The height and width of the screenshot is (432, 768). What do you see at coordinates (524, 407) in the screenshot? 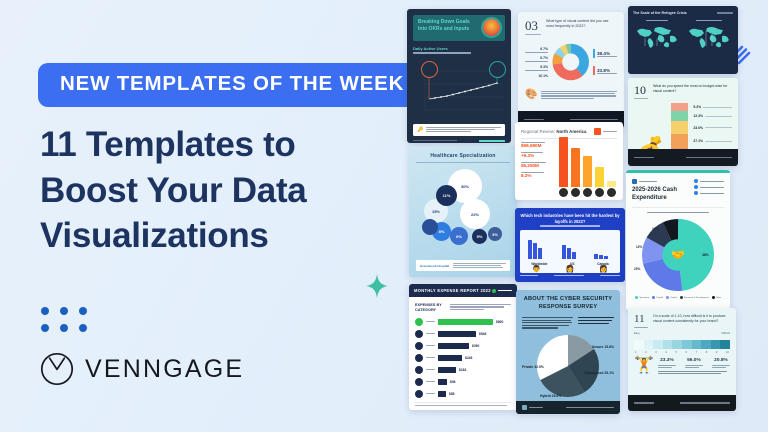
I see `logo-icon` at bounding box center [524, 407].